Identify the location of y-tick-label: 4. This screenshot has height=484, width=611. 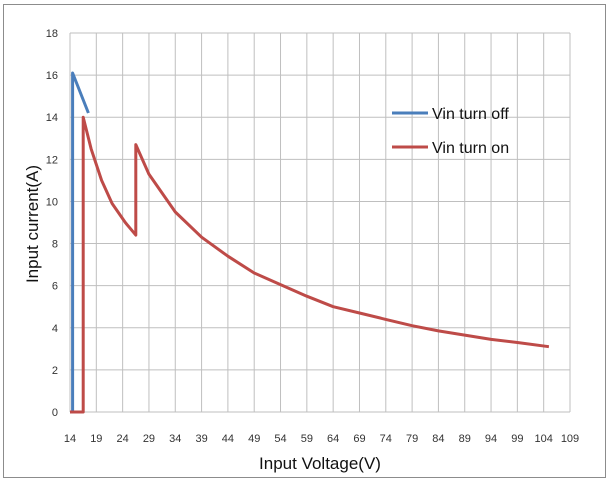
(55, 329).